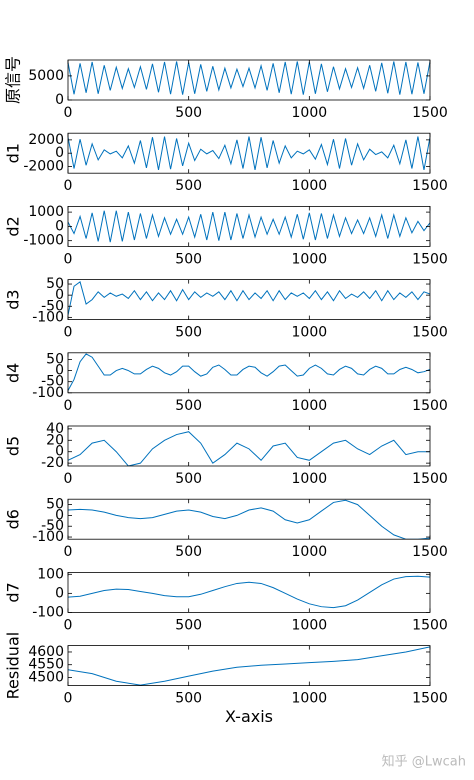  I want to click on y-tick-label: -20, so click(52, 463).